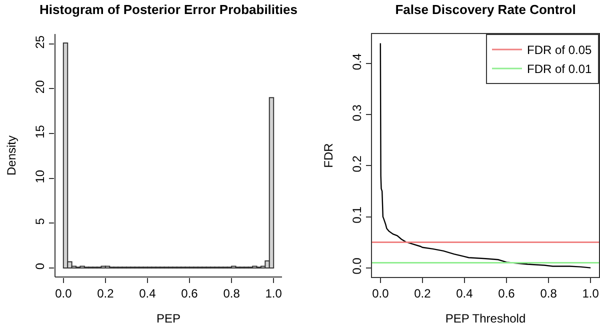 The height and width of the screenshot is (332, 600). I want to click on legend-label: FDR of 0.05, so click(559, 50).